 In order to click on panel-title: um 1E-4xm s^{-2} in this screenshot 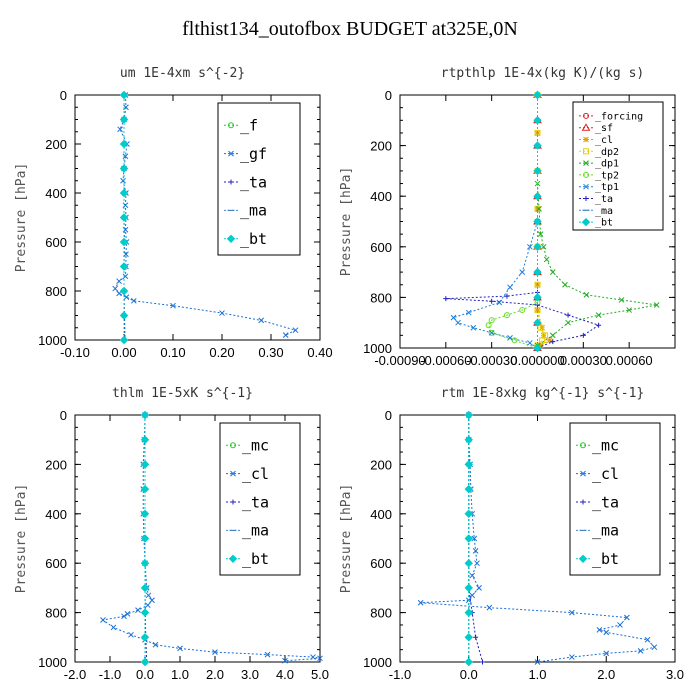, I will do `click(182, 73)`.